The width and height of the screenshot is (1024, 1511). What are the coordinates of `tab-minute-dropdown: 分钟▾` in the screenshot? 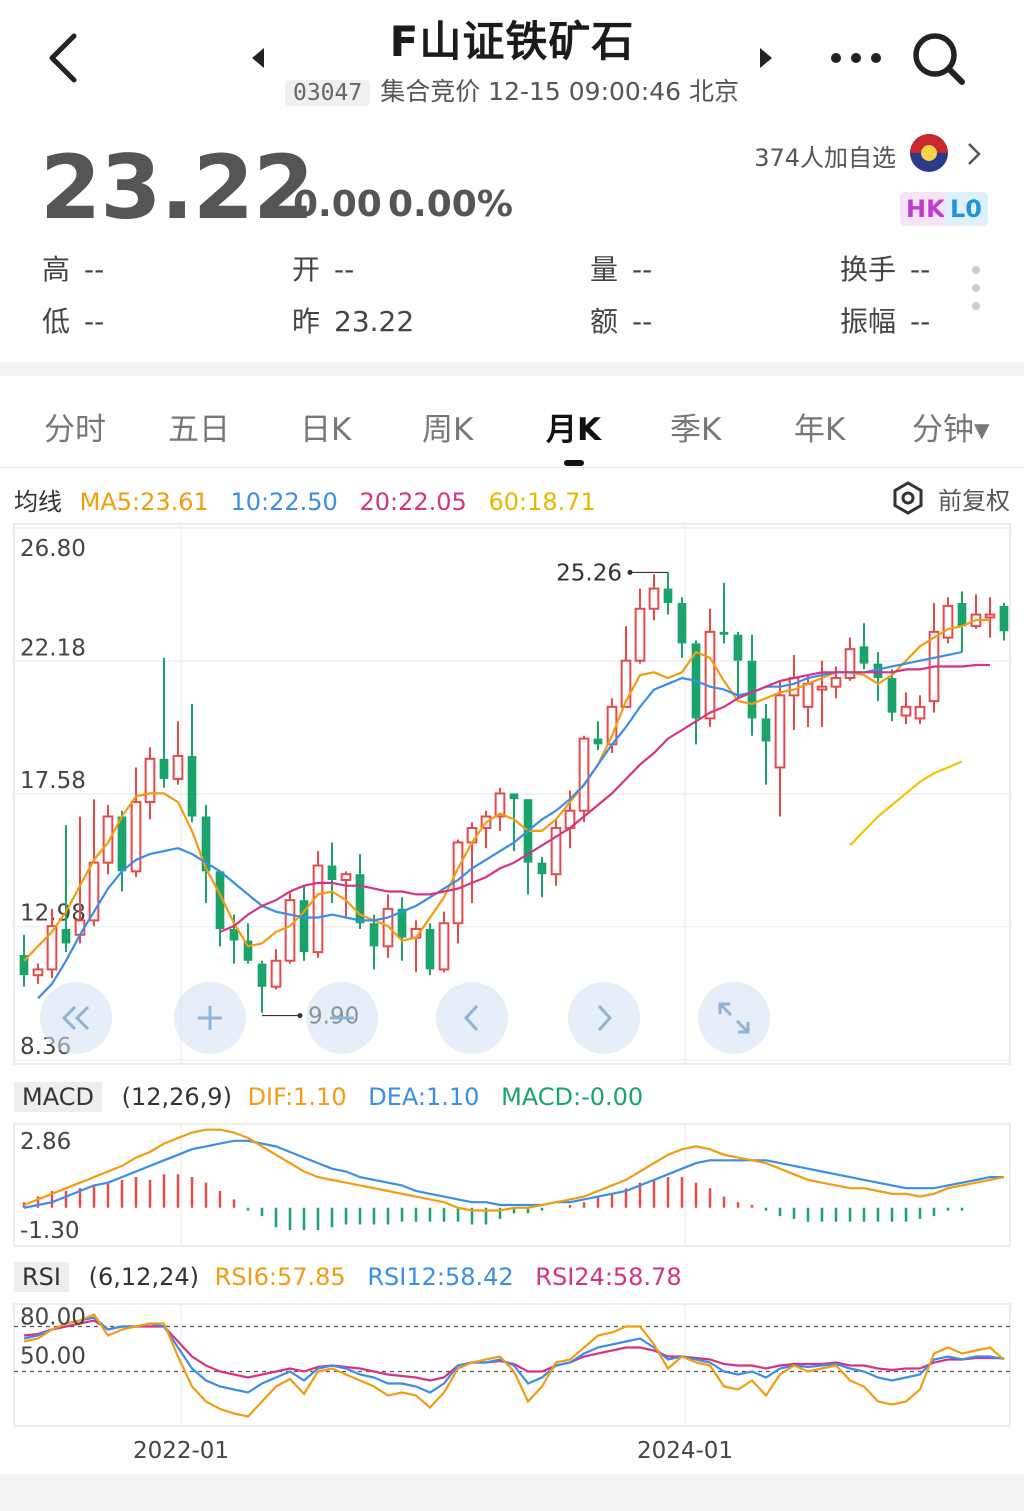 It's located at (951, 430).